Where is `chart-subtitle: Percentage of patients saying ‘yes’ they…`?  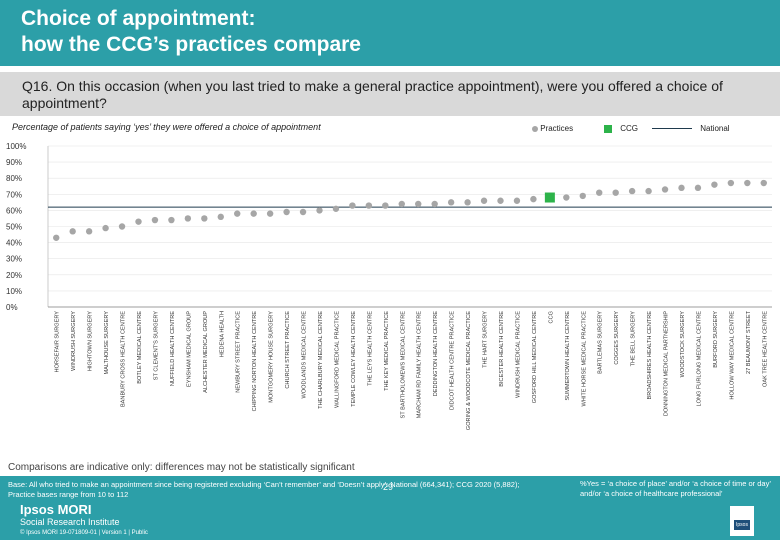 chart-subtitle: Percentage of patients saying ‘yes’ they… is located at coordinates (166, 127).